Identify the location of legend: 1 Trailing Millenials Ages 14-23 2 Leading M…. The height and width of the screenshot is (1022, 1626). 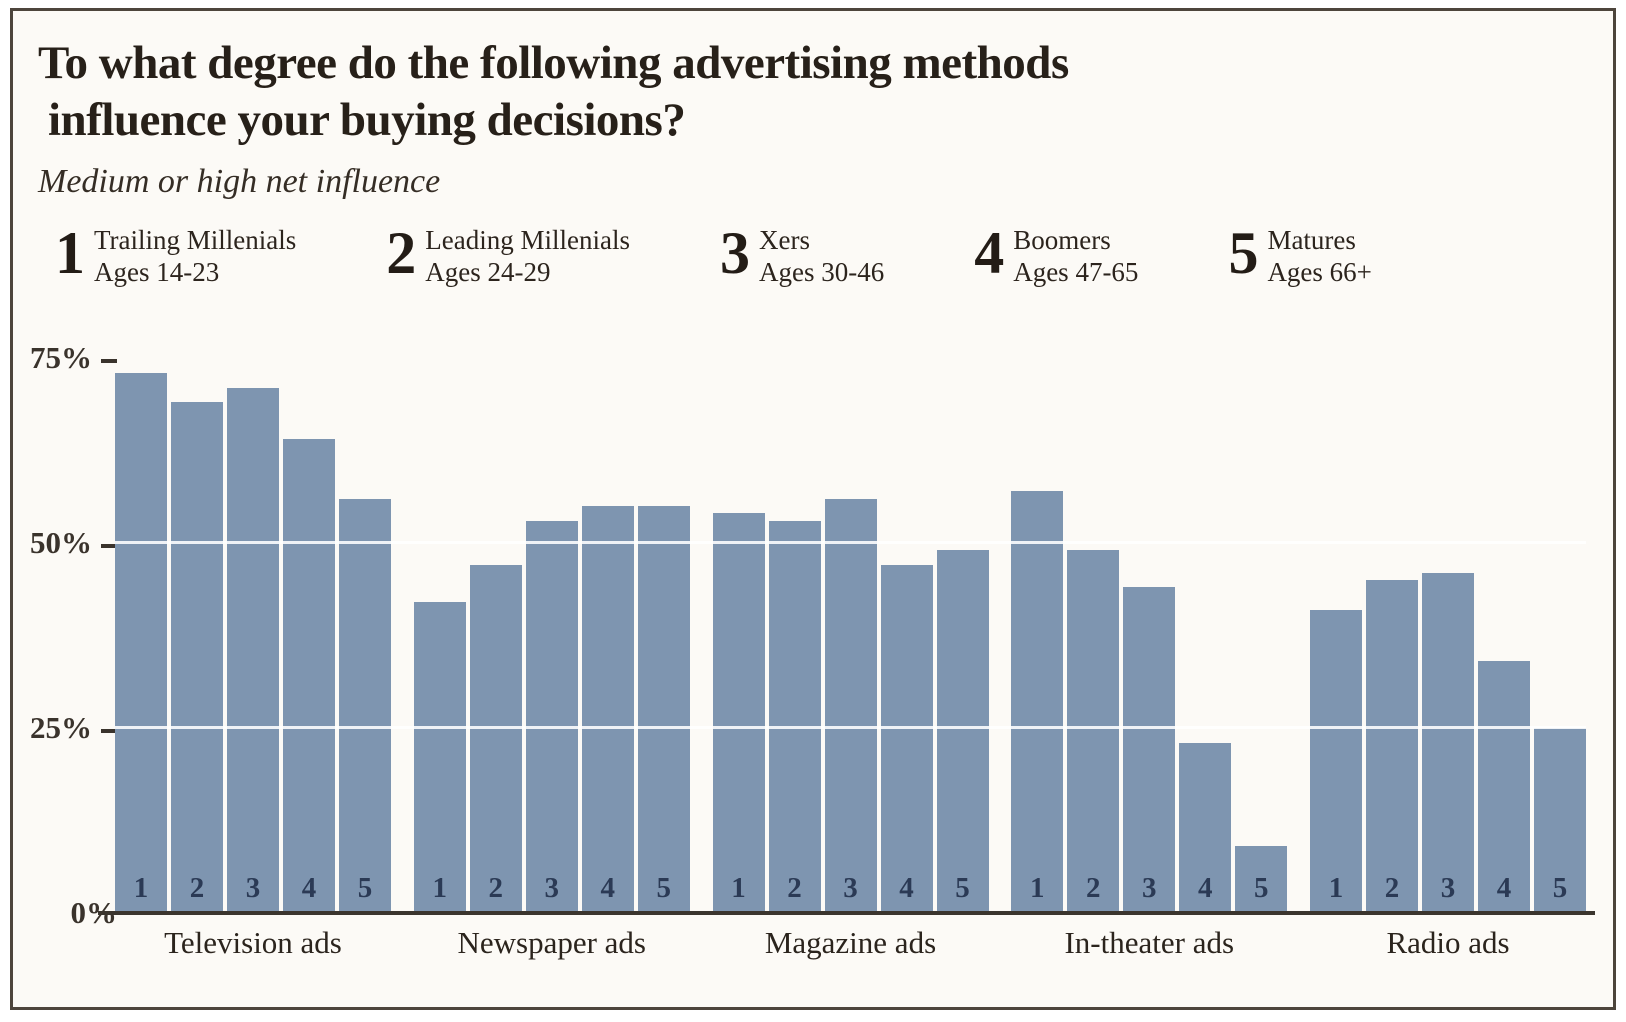
(713, 254).